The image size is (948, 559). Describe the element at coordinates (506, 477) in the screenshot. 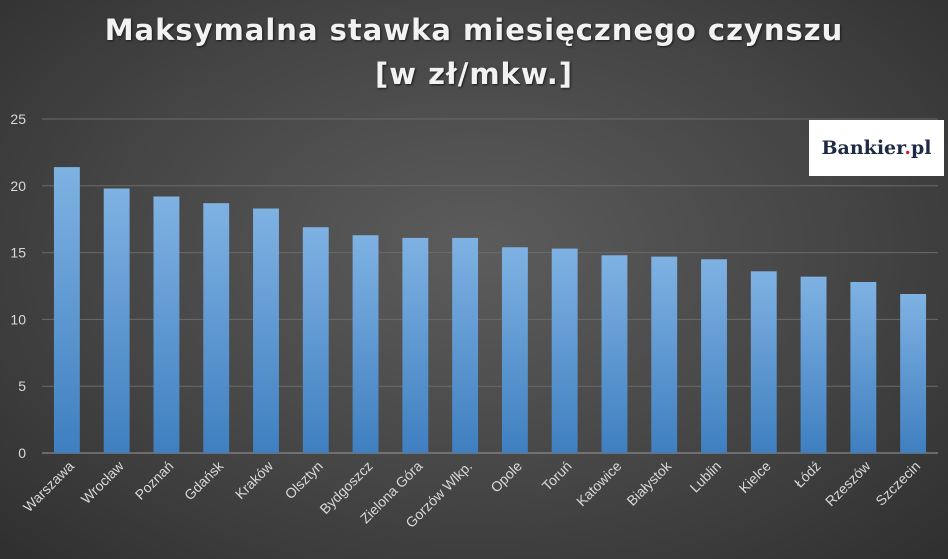

I see `x-tick-label: Opole` at that location.